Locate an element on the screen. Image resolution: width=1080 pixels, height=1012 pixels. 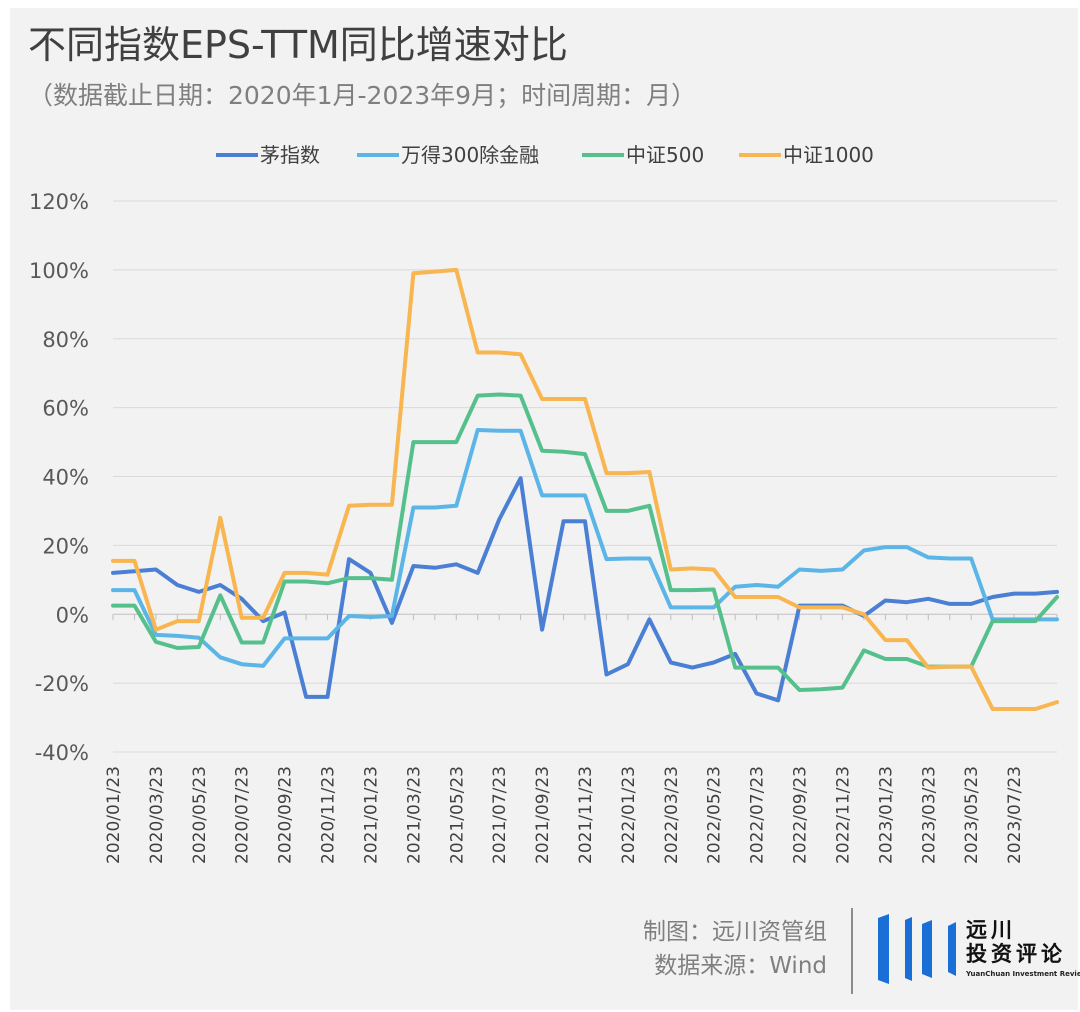
logo-name: 远川 投资评论 is located at coordinates (1016, 942).